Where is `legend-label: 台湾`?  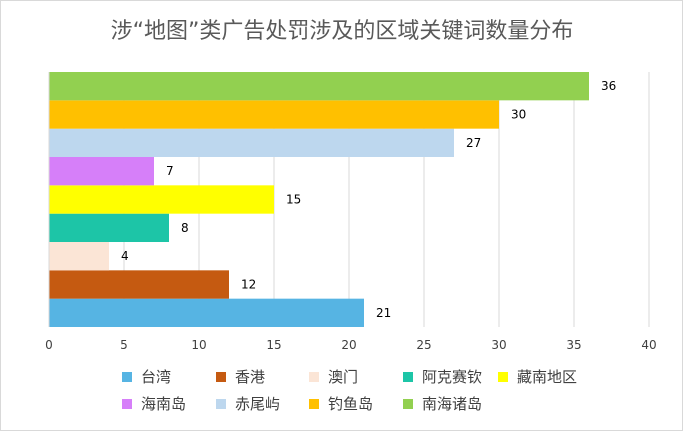 legend-label: 台湾 is located at coordinates (156, 377).